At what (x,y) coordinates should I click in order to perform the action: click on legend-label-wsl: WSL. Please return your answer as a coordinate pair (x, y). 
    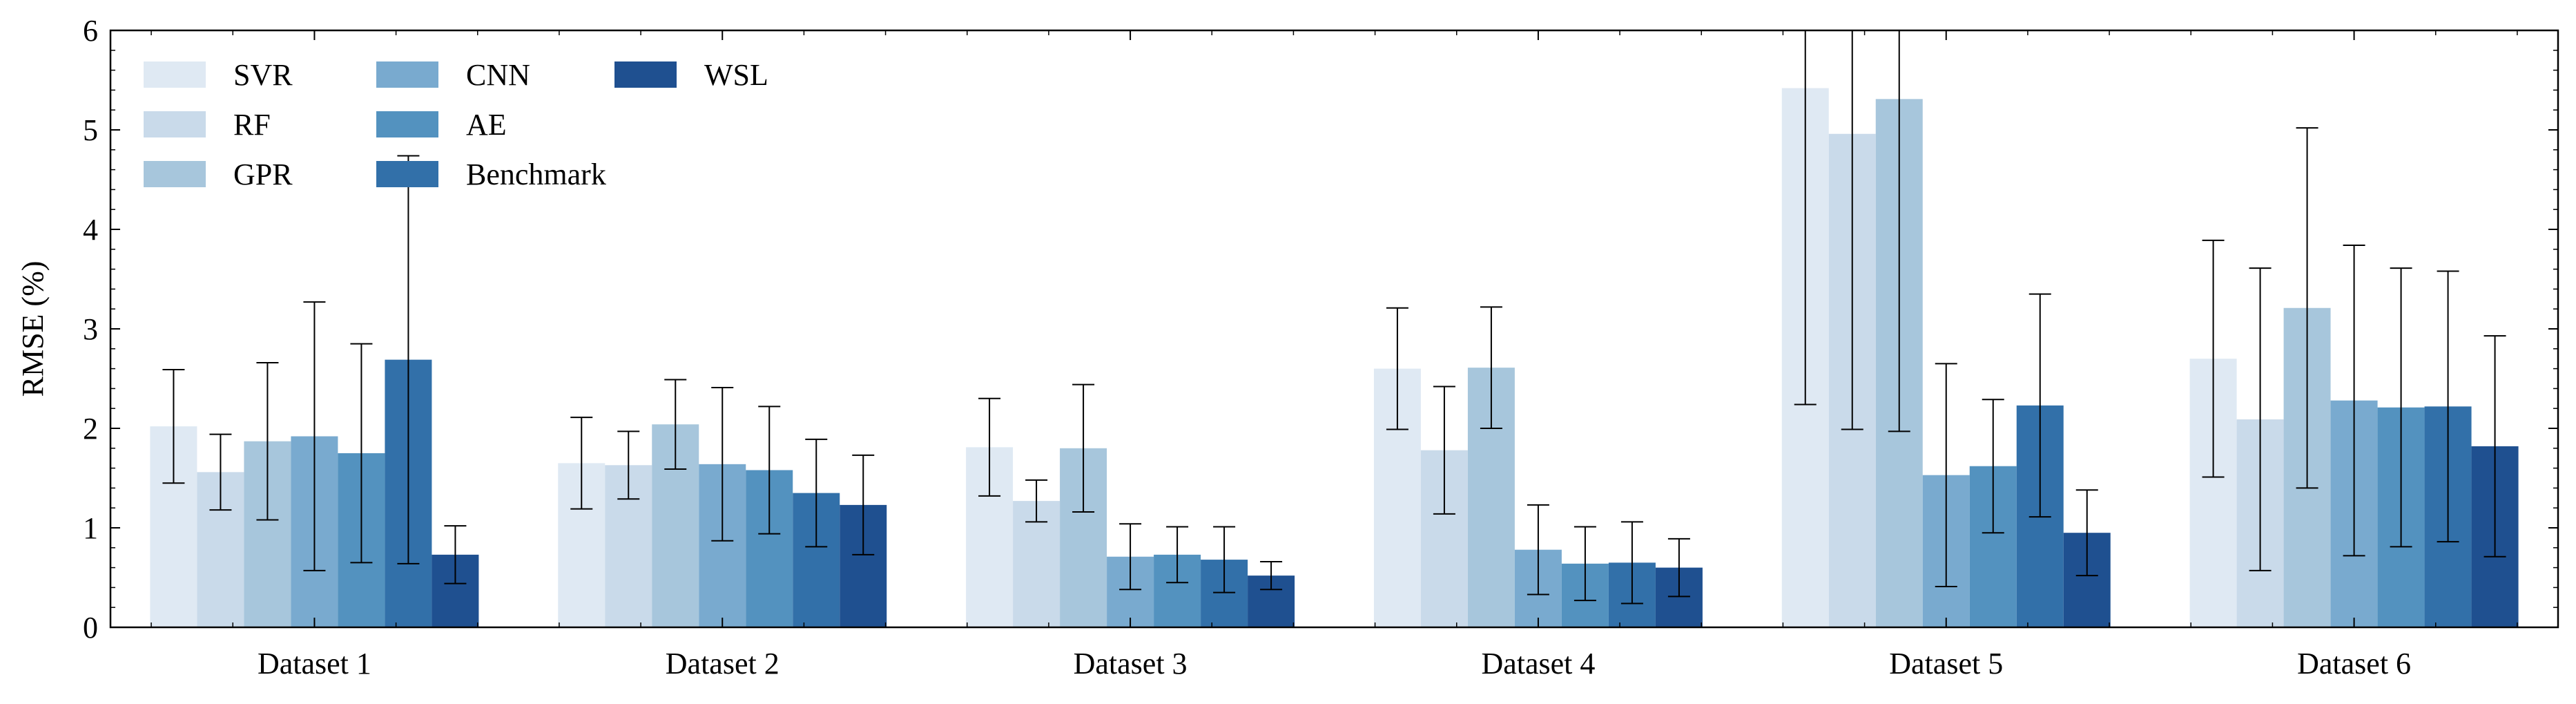
    Looking at the image, I should click on (736, 75).